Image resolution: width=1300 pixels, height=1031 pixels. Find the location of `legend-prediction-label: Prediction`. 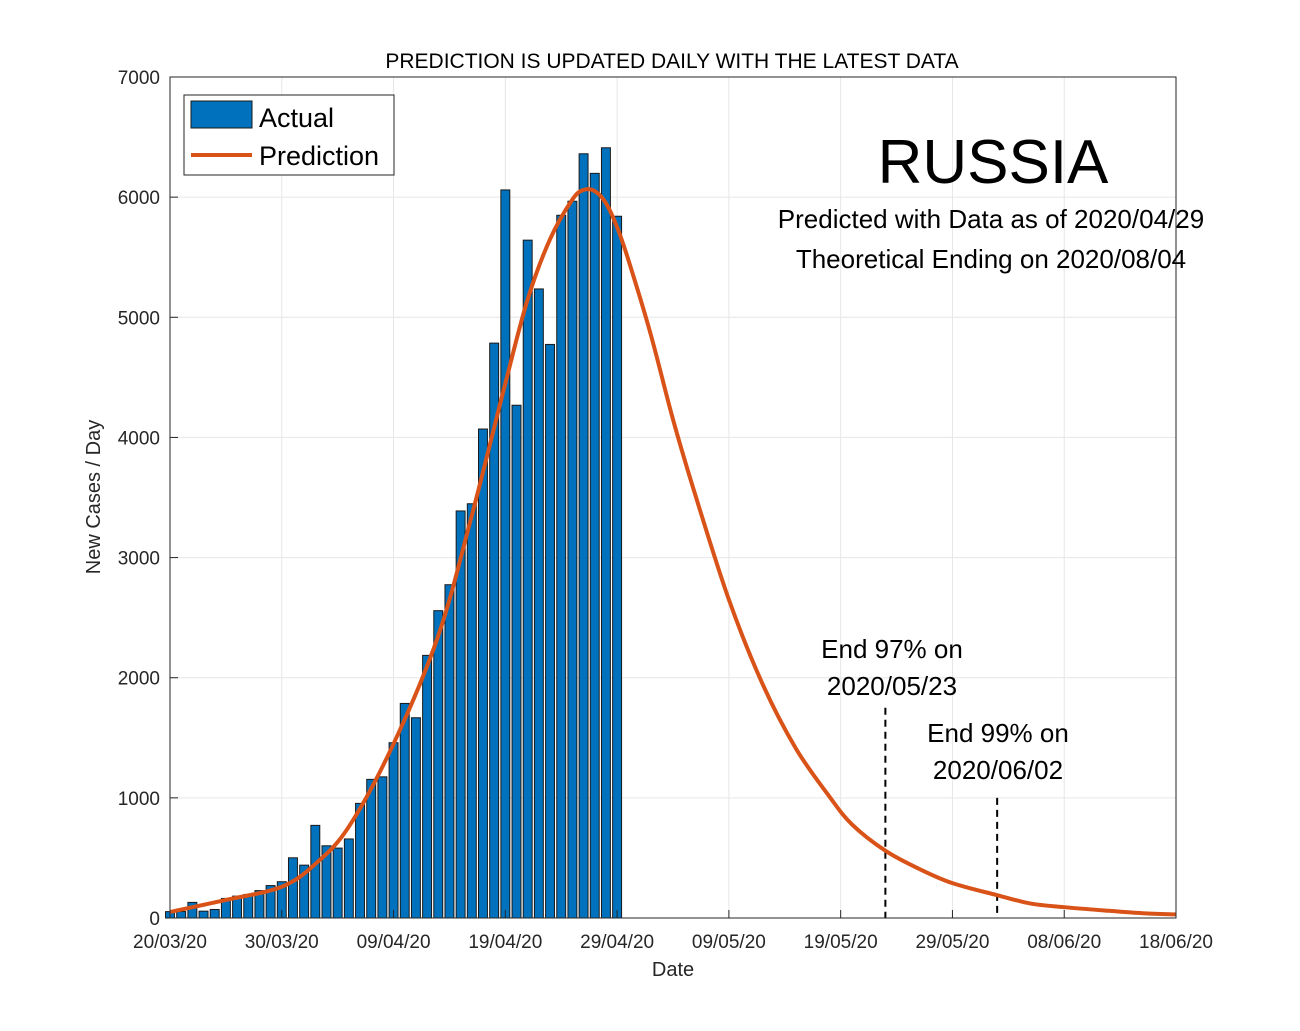

legend-prediction-label: Prediction is located at coordinates (319, 156).